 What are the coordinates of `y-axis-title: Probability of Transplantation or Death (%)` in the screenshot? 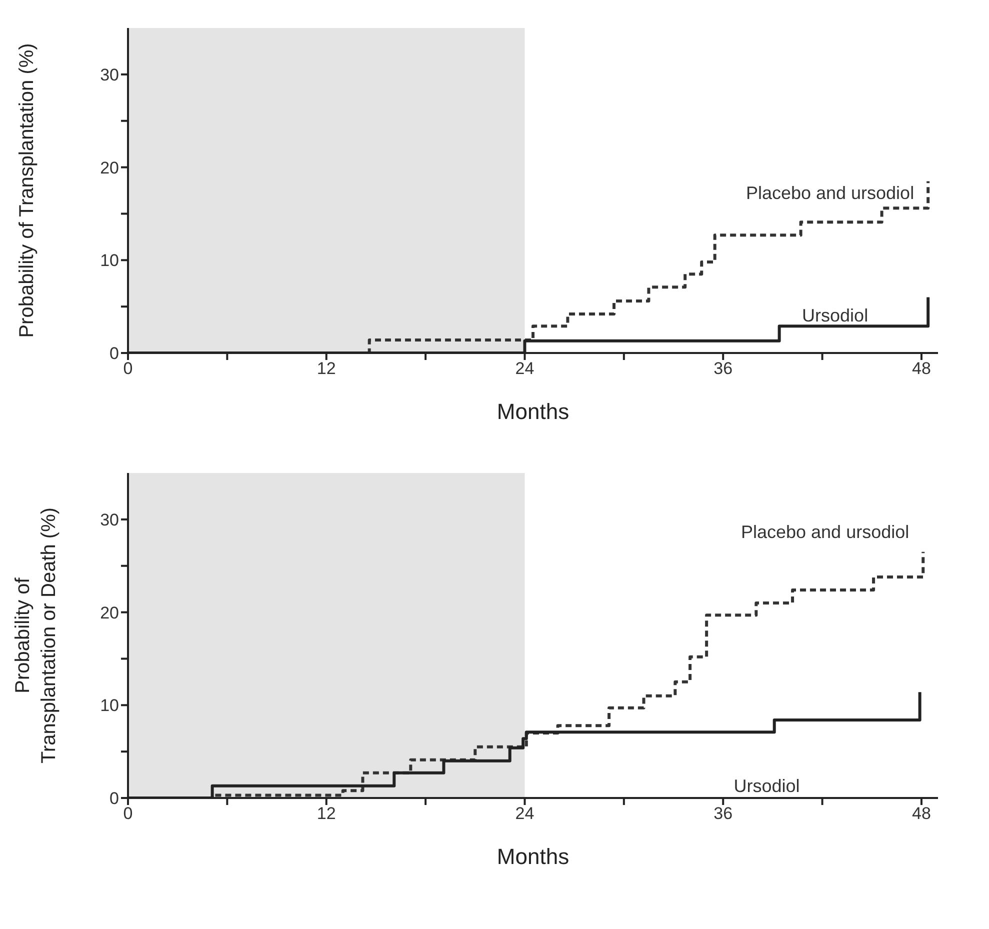 It's located at (36, 635).